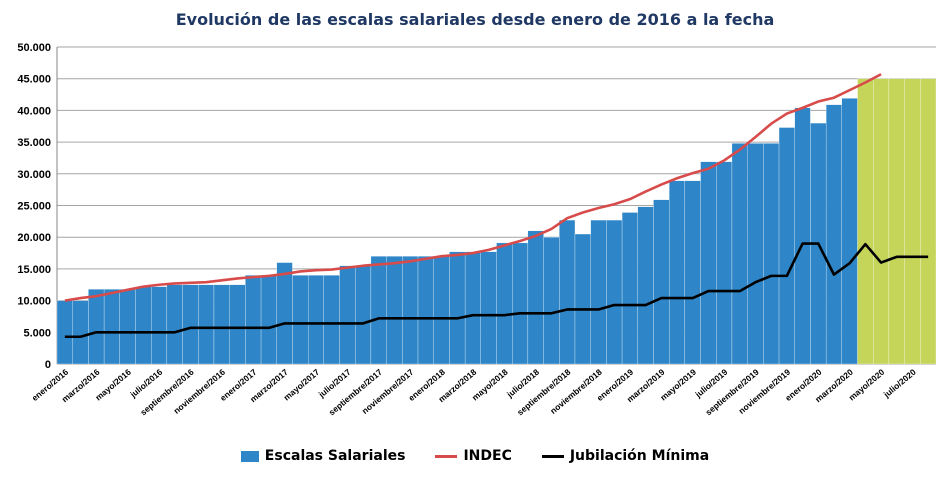 This screenshot has width=950, height=479. I want to click on legend-label: Jubilación Mínima, so click(639, 456).